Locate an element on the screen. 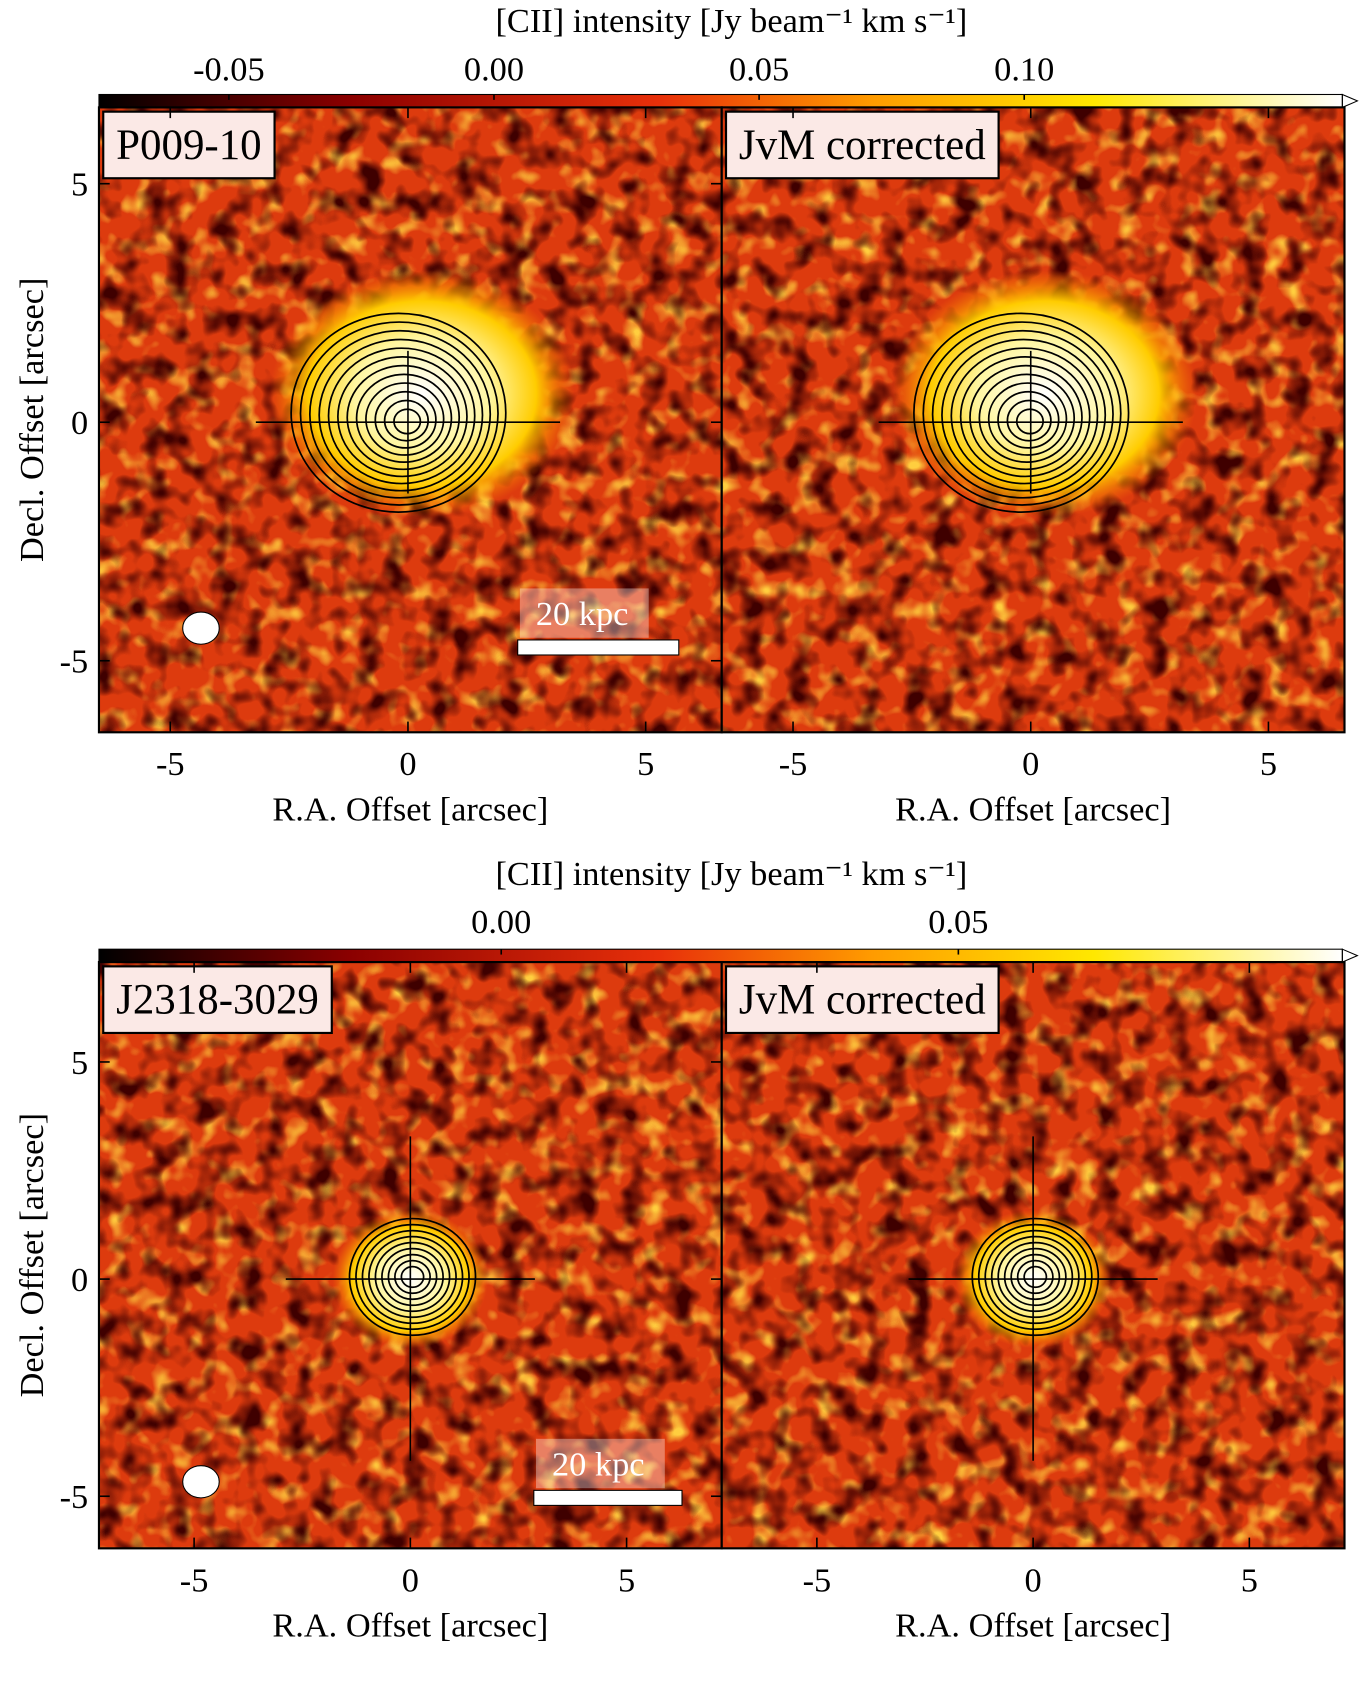 The height and width of the screenshot is (1689, 1364). panel-label: P009-10 is located at coordinates (189, 145).